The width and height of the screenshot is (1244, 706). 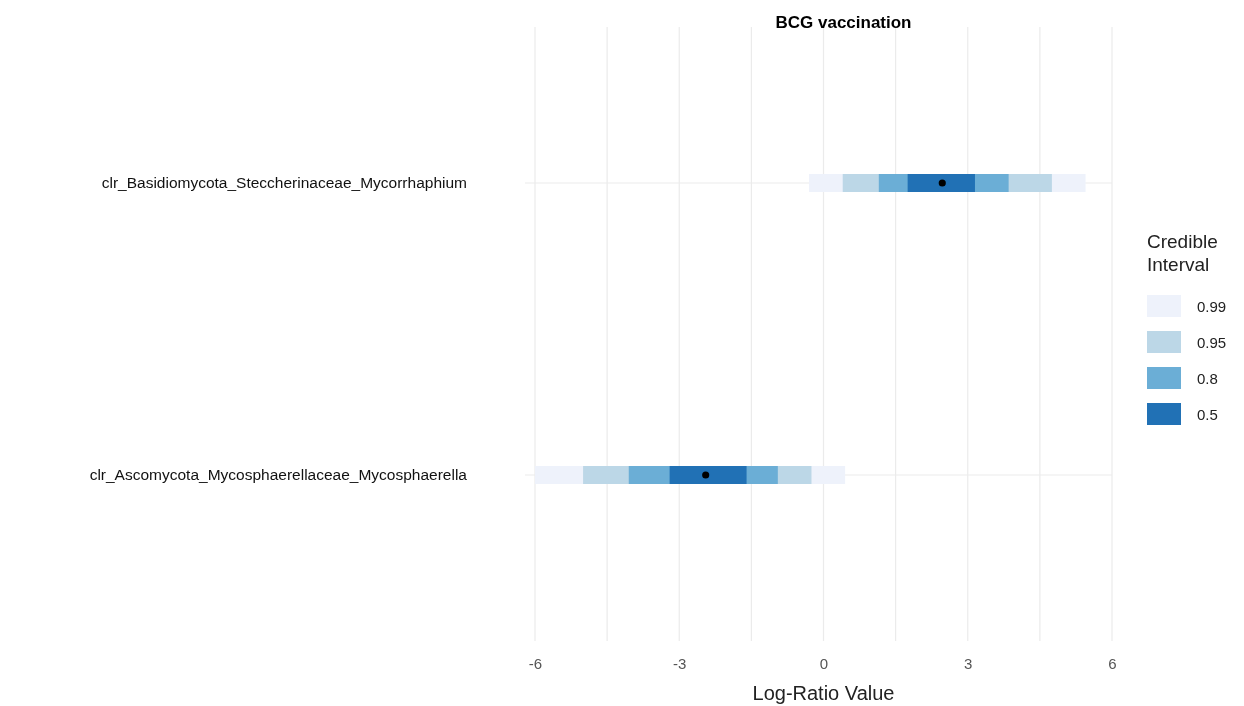 I want to click on x-axis-title: Log-Ratio Value, so click(x=823, y=693).